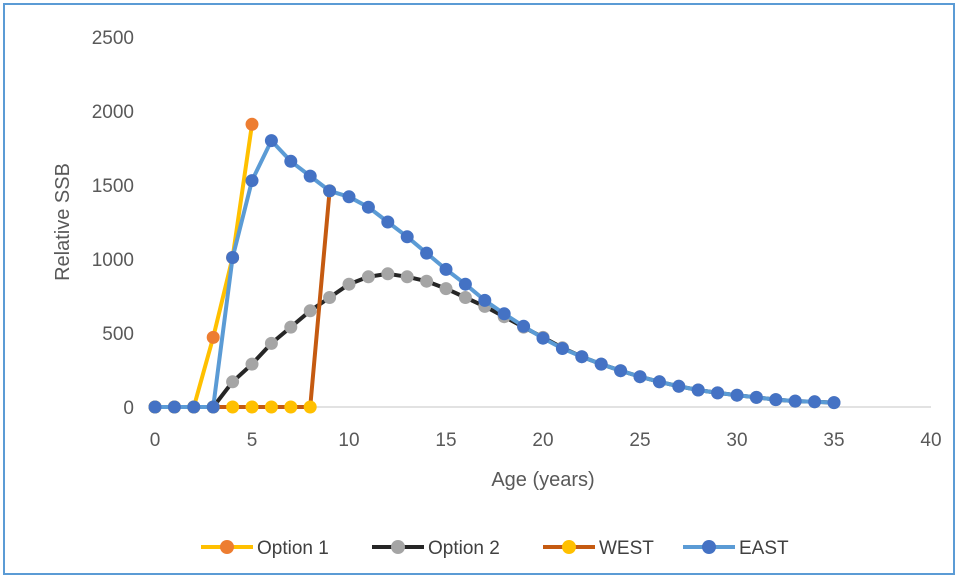 The image size is (960, 580). I want to click on legend-item-east: EAST, so click(736, 548).